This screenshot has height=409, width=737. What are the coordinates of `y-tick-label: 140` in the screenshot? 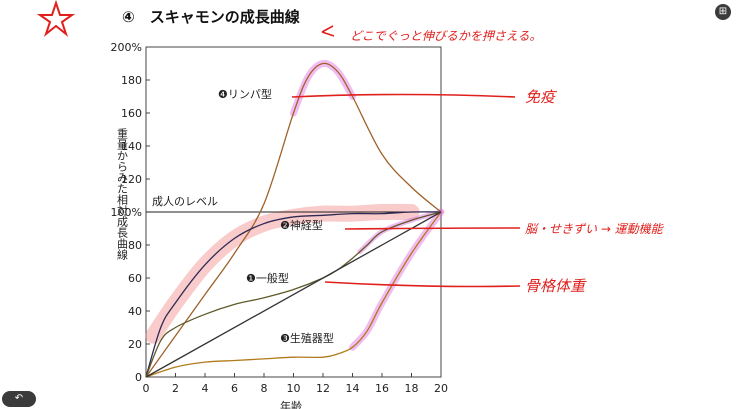 It's located at (131, 146).